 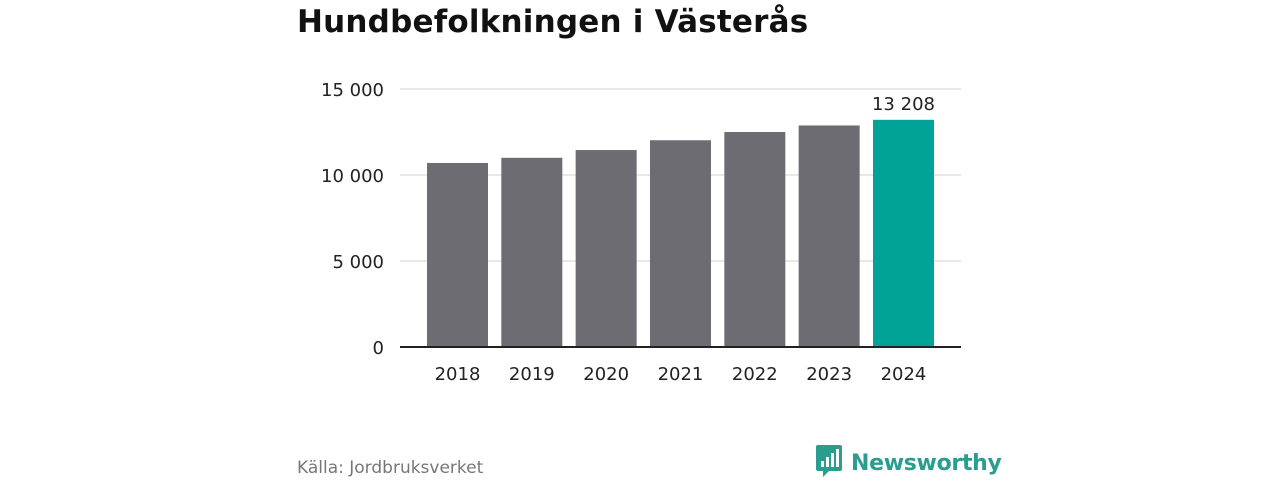 What do you see at coordinates (358, 262) in the screenshot?
I see `y-tick-label: 5 000` at bounding box center [358, 262].